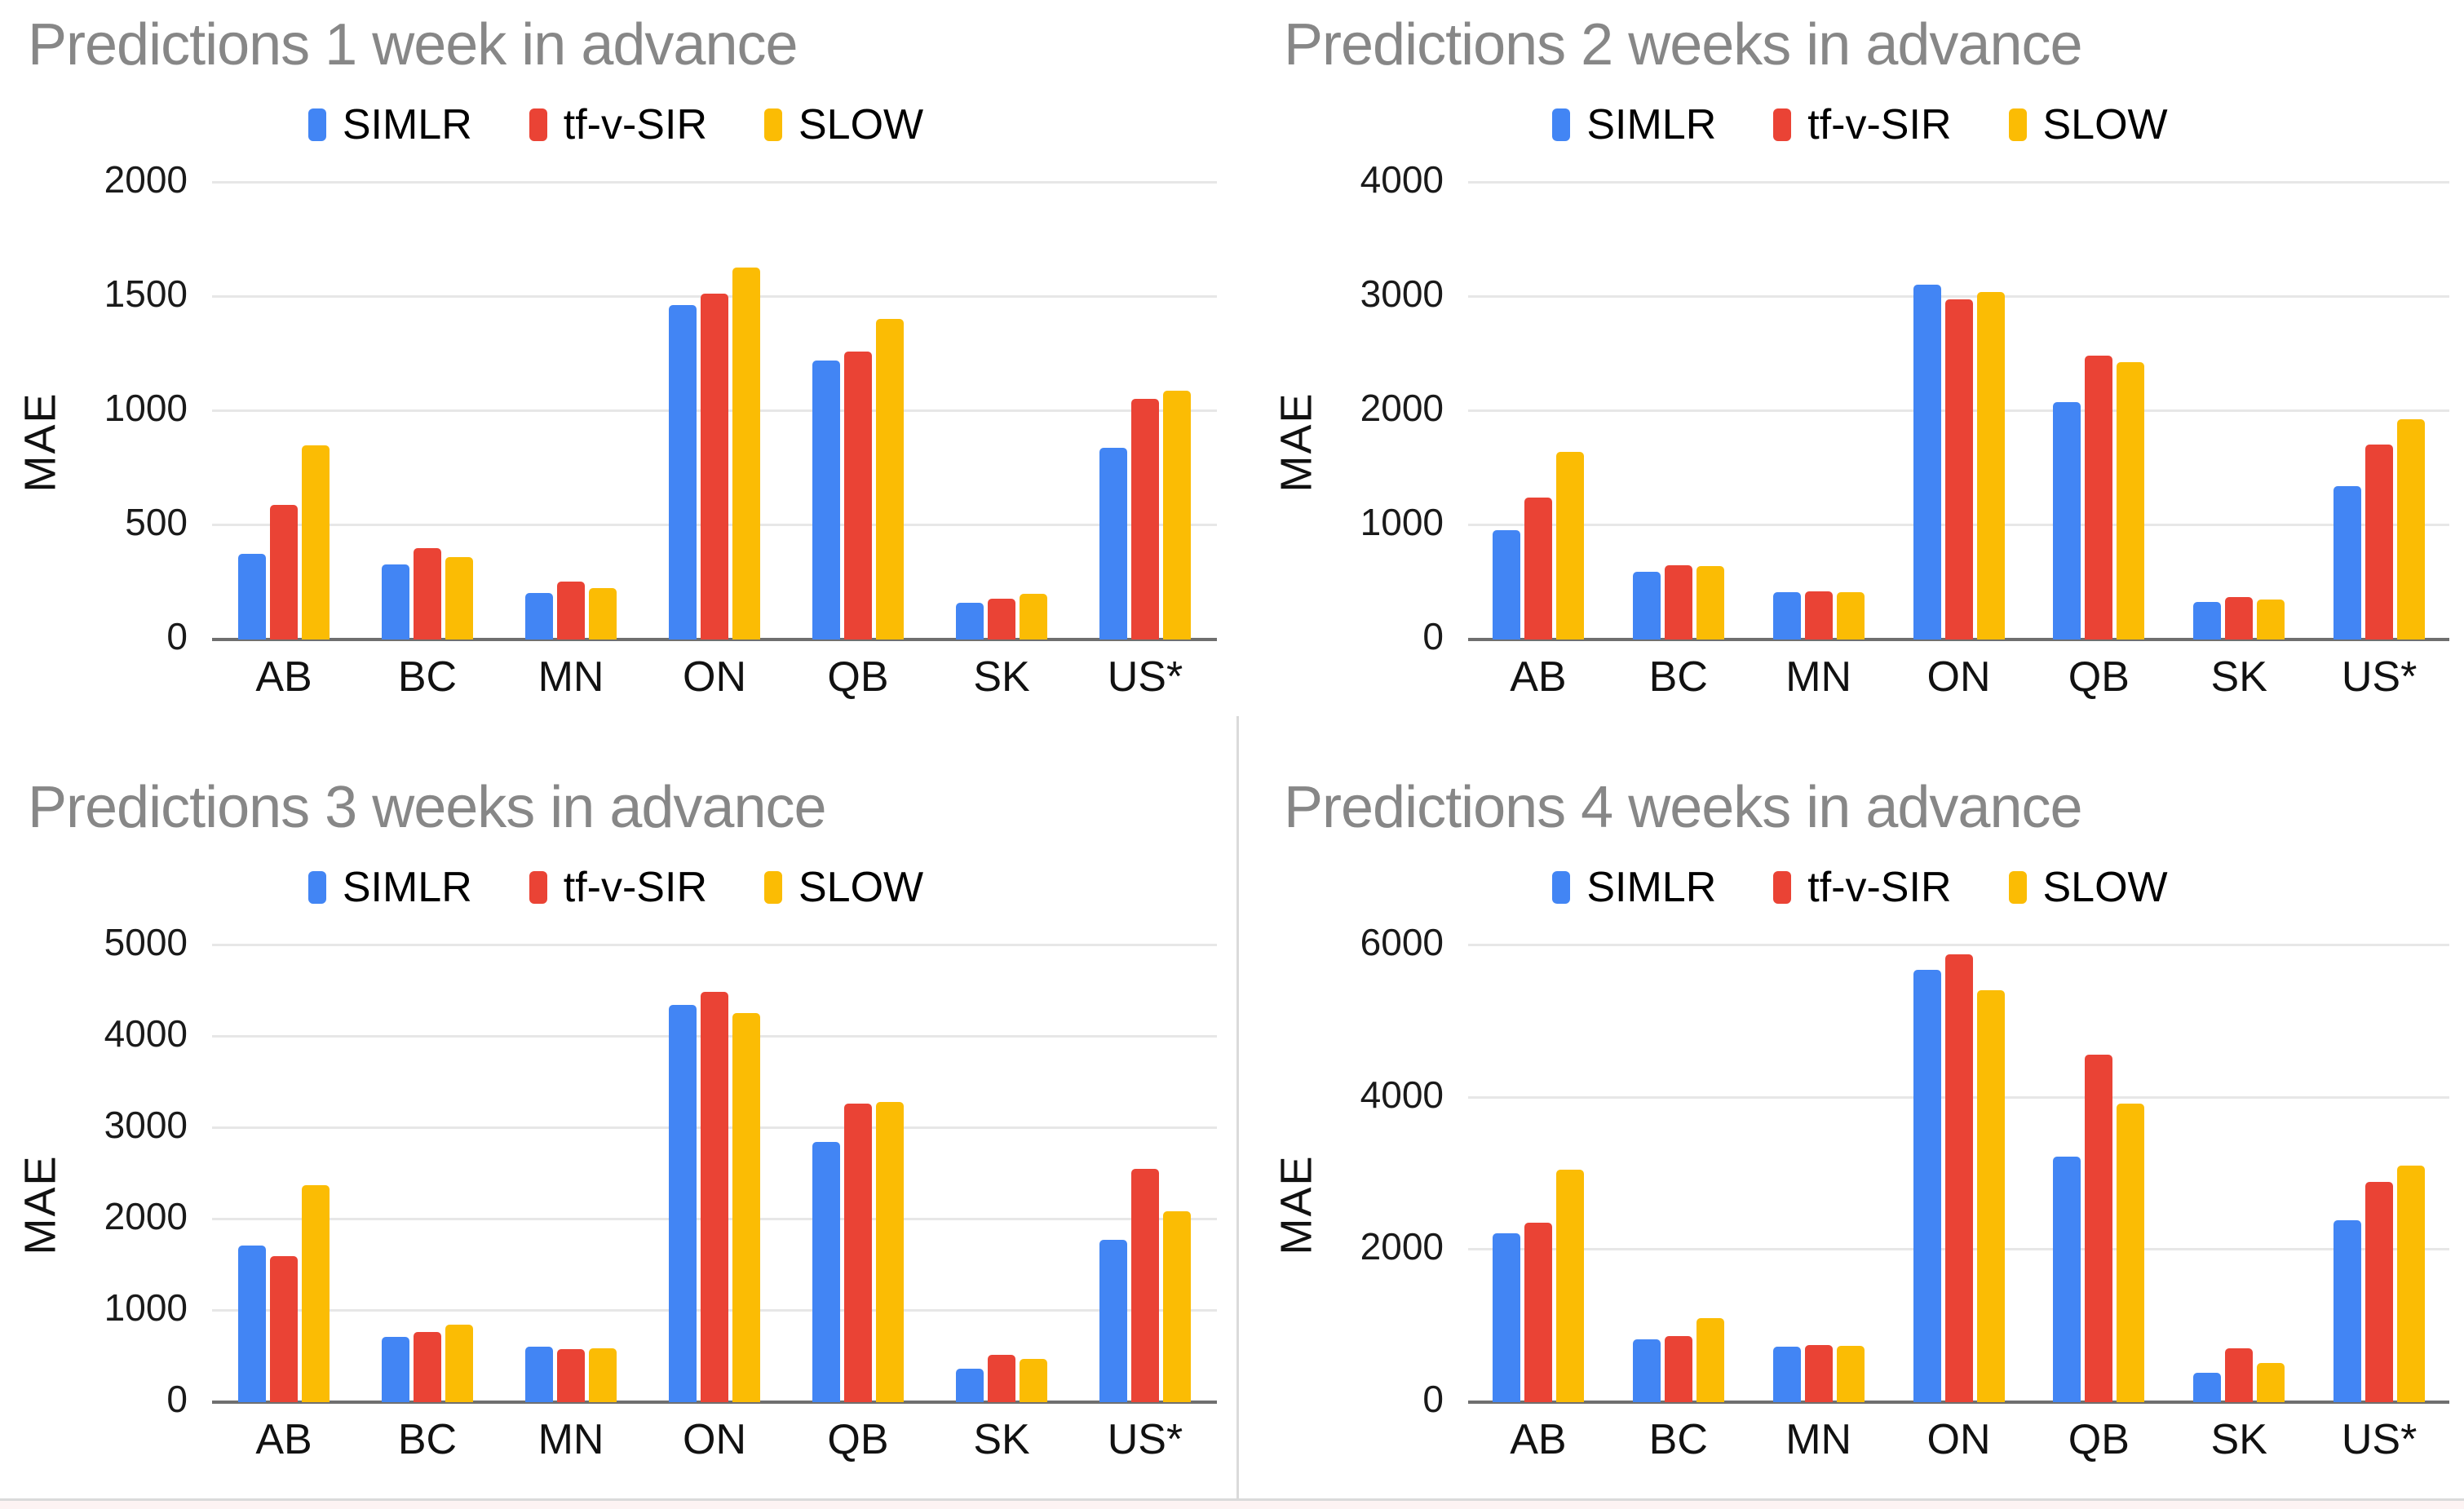  I want to click on legend-item-simlr: SIMLR, so click(389, 888).